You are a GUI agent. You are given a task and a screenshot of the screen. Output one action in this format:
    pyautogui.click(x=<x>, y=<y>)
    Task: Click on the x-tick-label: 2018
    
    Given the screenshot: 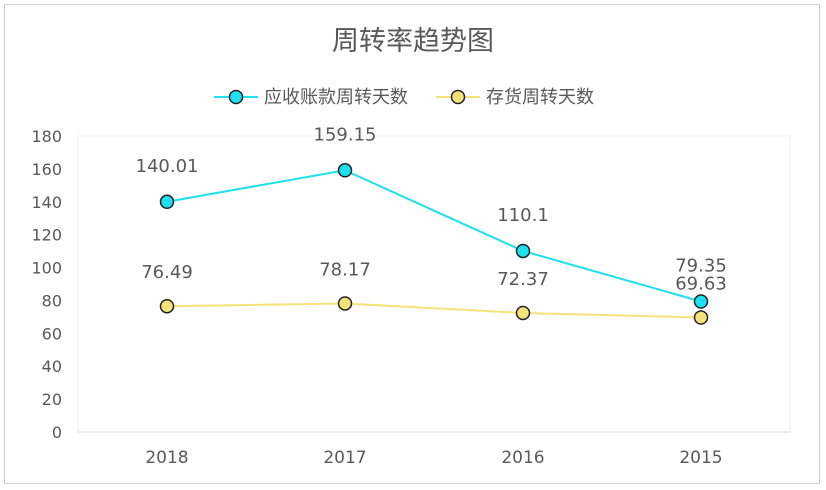 What is the action you would take?
    pyautogui.click(x=166, y=458)
    